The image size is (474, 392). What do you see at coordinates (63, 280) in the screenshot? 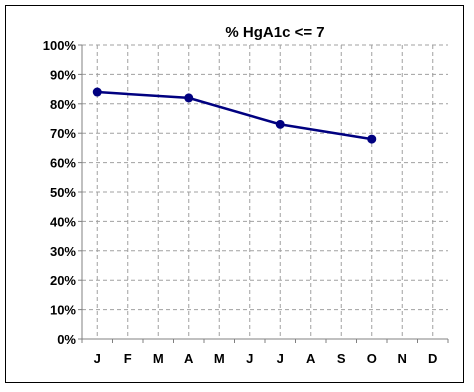
I see `y-tick-label: 20%` at bounding box center [63, 280].